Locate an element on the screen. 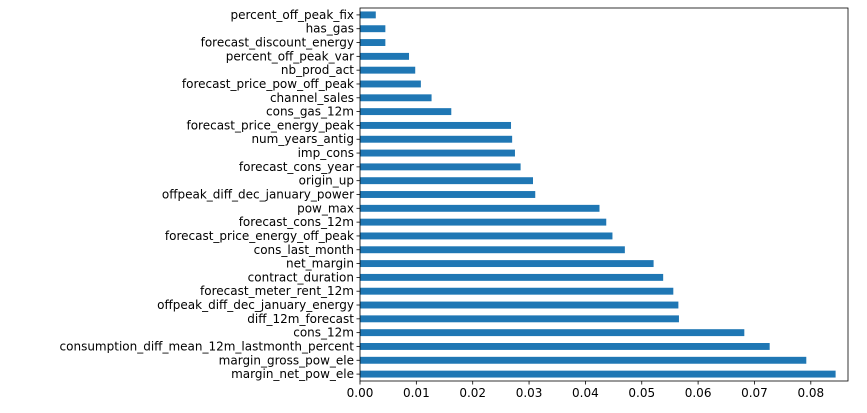 The image size is (867, 413). bar-forecast-price-pow-off-peak is located at coordinates (390, 84).